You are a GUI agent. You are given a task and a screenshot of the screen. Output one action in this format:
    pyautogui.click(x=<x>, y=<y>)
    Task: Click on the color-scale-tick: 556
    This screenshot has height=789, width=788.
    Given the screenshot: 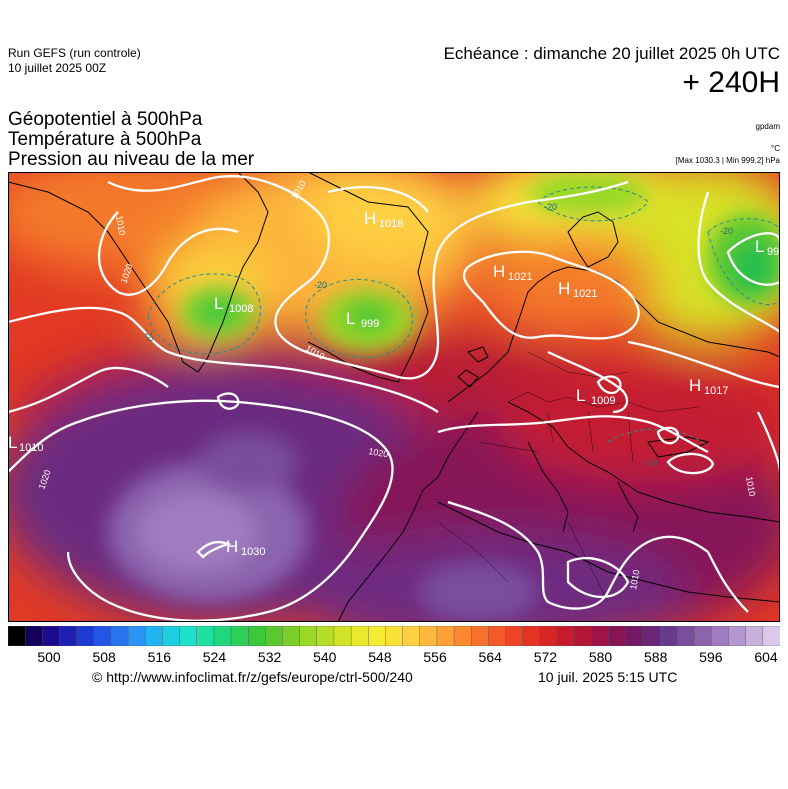 What is the action you would take?
    pyautogui.click(x=435, y=657)
    